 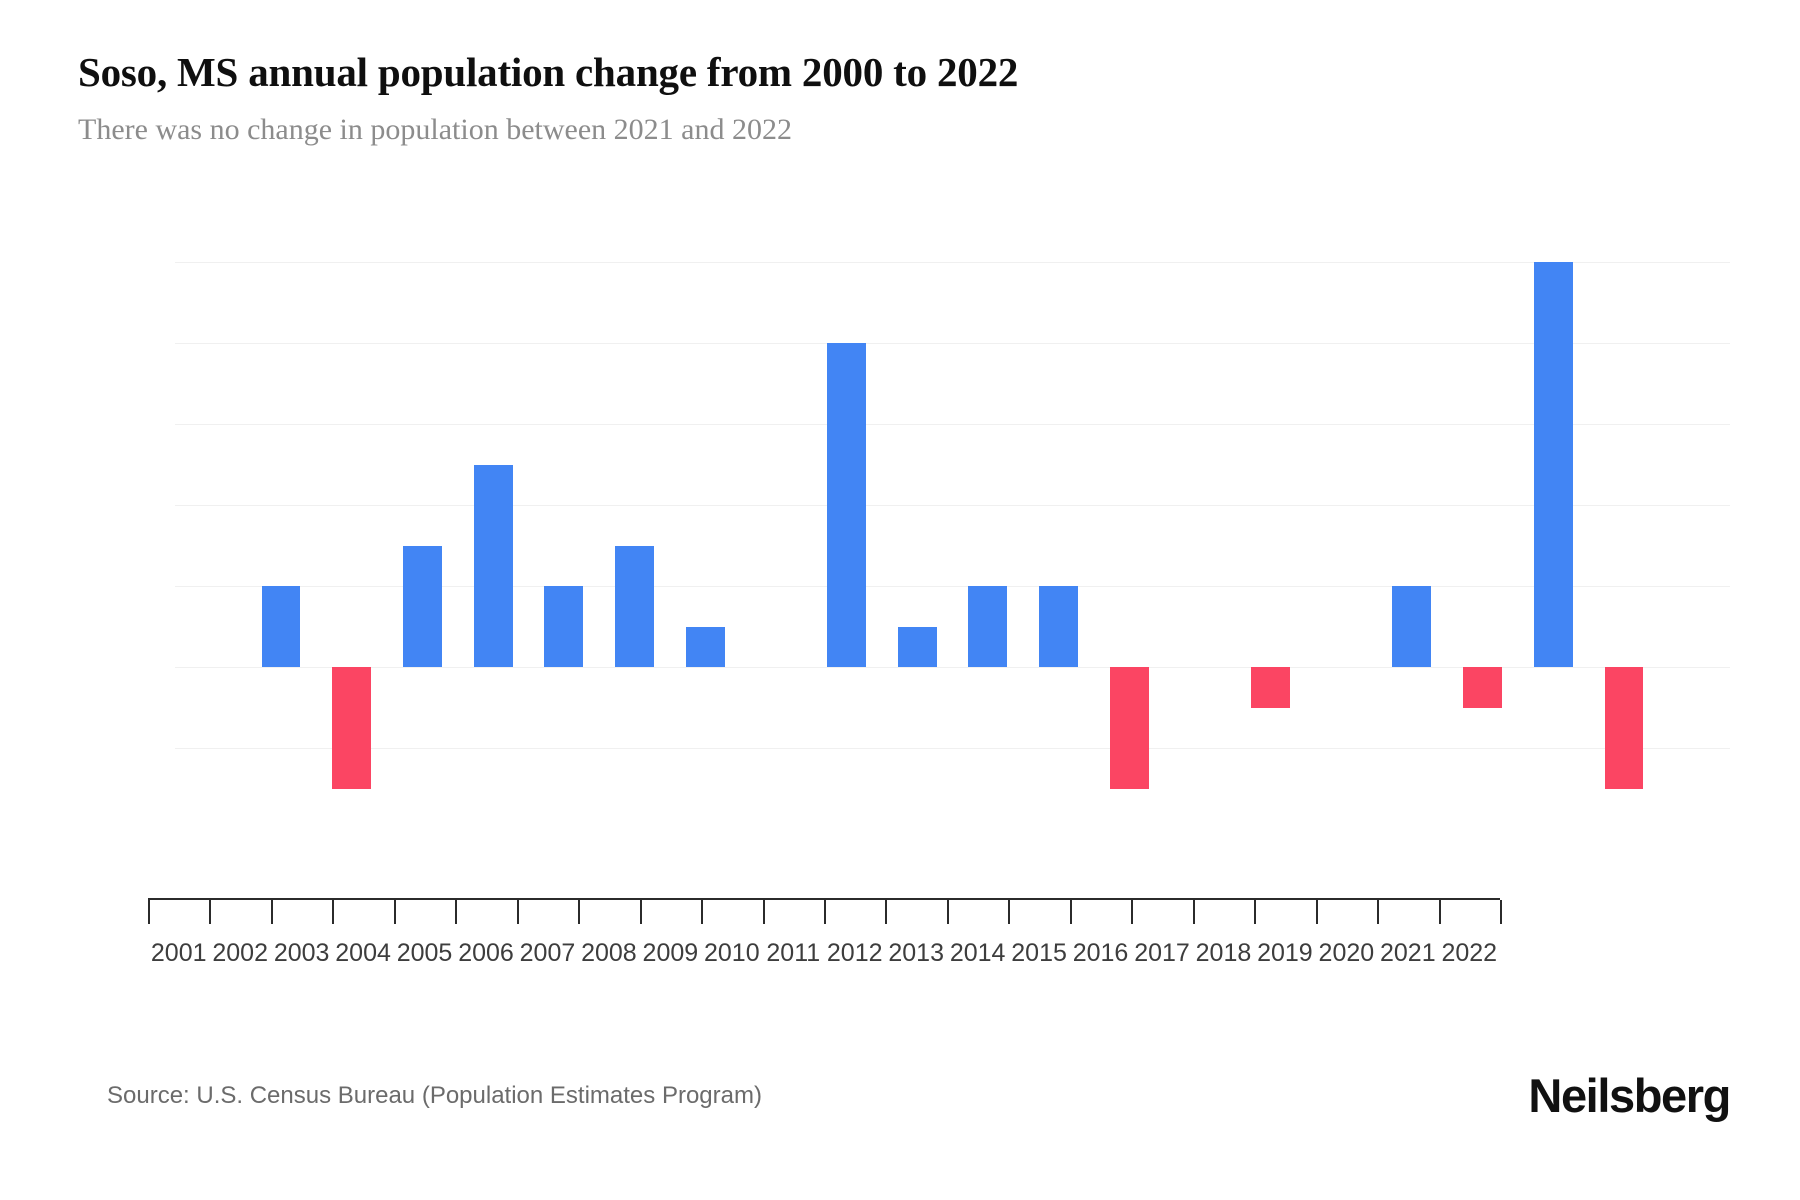 What do you see at coordinates (1162, 953) in the screenshot?
I see `x-axis-label-2017: 2017` at bounding box center [1162, 953].